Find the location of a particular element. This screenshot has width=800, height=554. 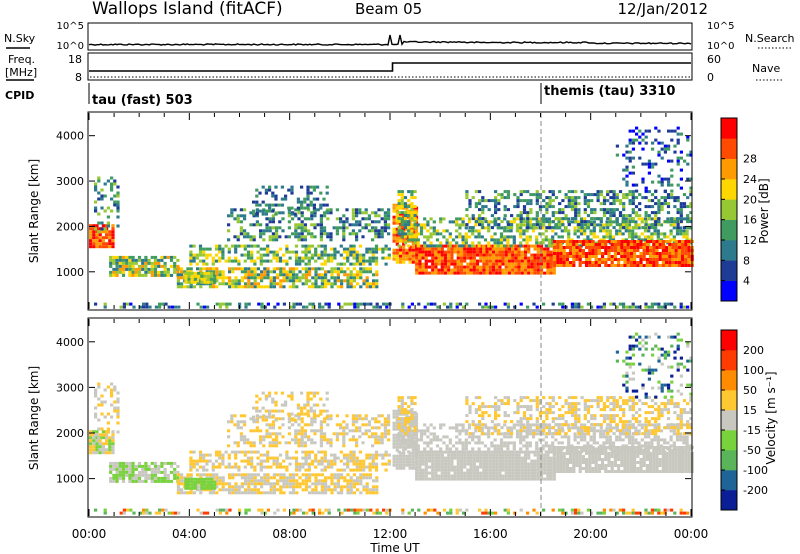

power-cell-1931 is located at coordinates (418, 234).